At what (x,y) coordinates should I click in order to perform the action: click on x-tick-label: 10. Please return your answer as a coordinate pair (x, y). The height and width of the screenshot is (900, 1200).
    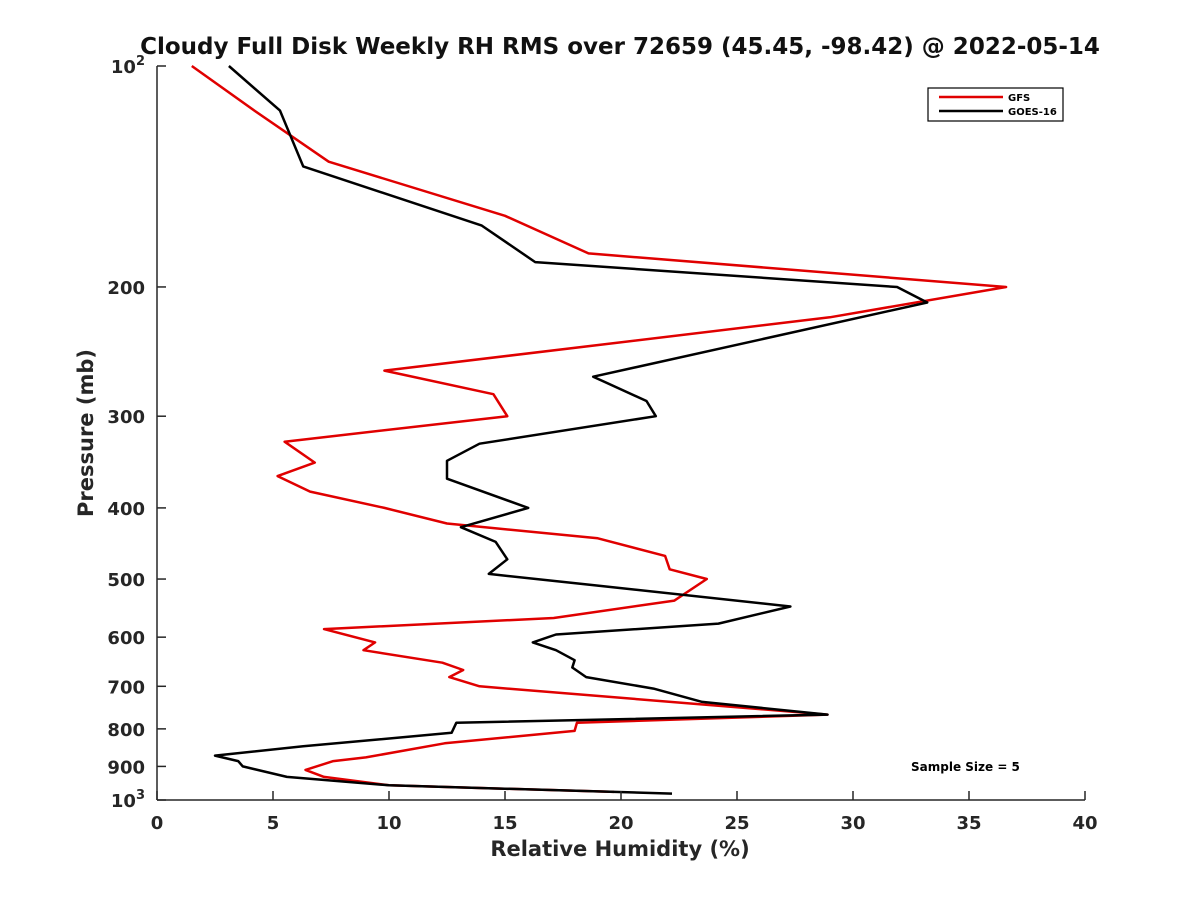
    Looking at the image, I should click on (388, 823).